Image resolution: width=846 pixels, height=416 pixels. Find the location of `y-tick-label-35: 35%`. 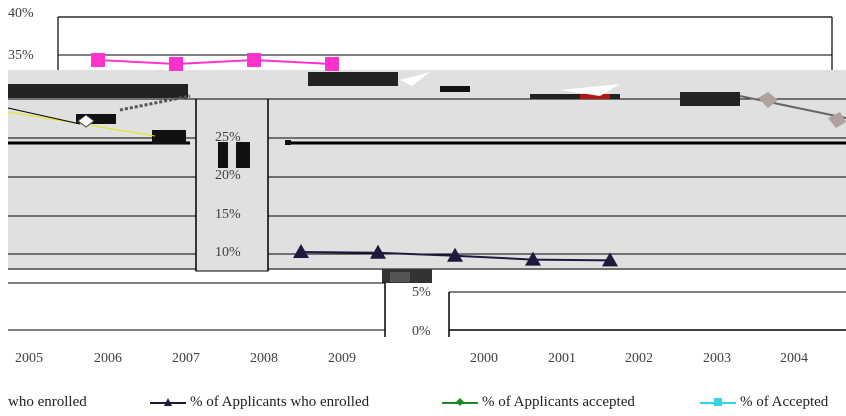

y-tick-label-35: 35% is located at coordinates (21, 55).